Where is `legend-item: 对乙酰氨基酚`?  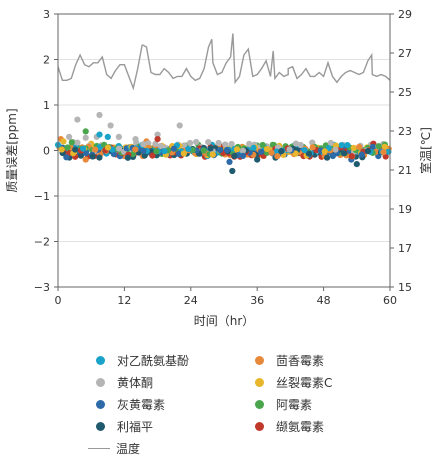 legend-item: 对乙酰氨基酚 is located at coordinates (142, 360).